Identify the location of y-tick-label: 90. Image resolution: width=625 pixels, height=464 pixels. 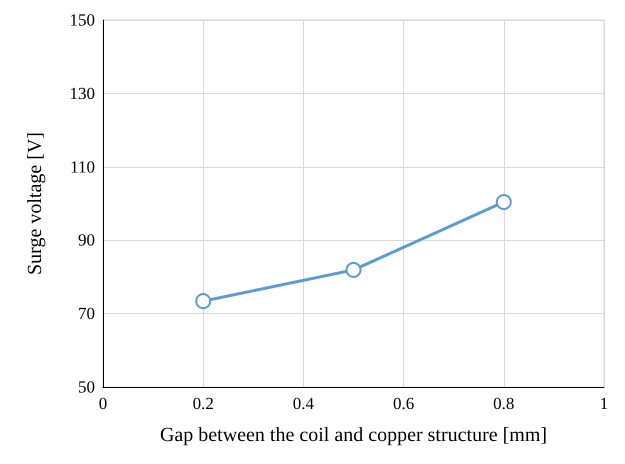
(86, 240).